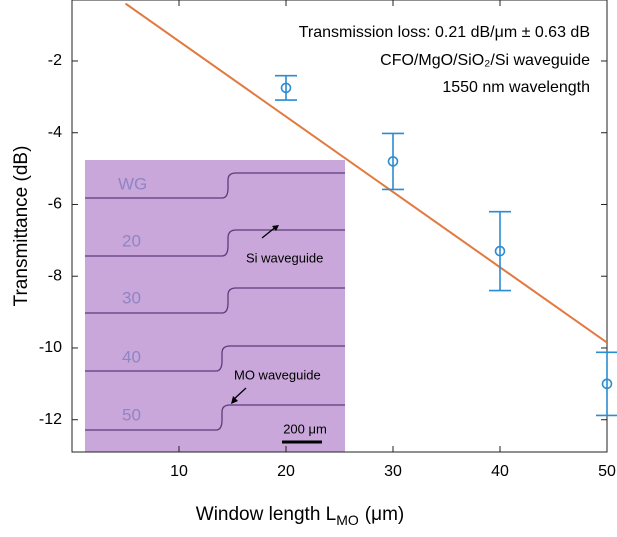  I want to click on x-axis-label: Window length LMO (μm), so click(300, 516).